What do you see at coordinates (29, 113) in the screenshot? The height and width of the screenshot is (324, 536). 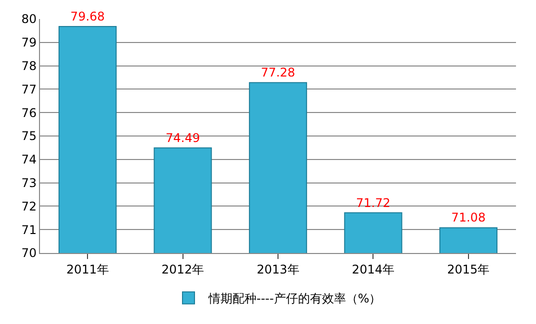 I see `y-tick-label: 76` at bounding box center [29, 113].